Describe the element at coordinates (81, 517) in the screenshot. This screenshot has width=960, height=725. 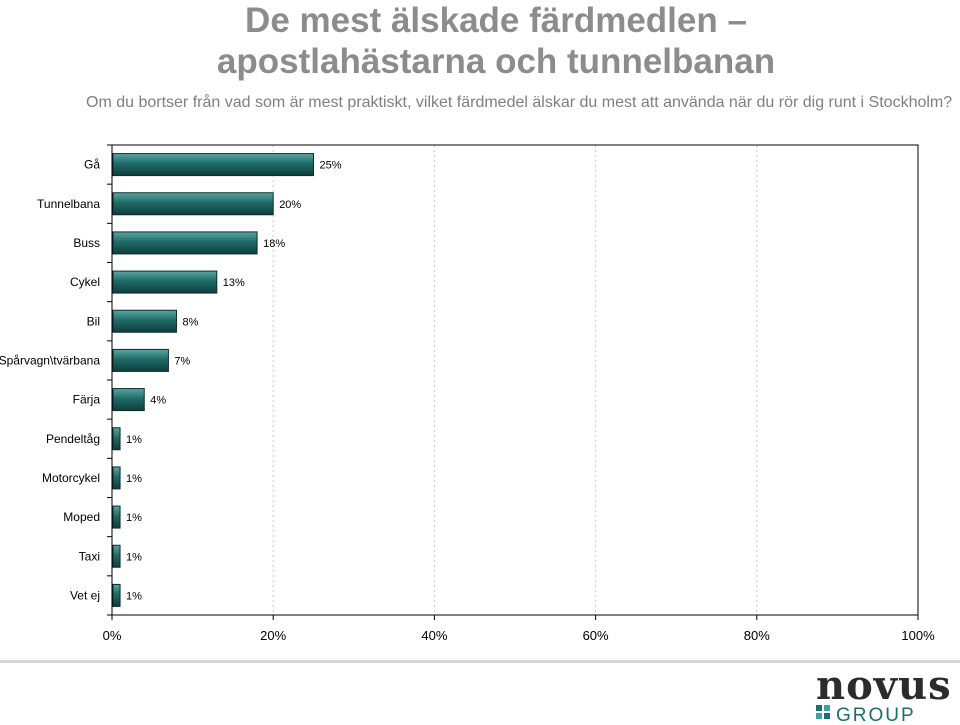
I see `category-label: Moped` at that location.